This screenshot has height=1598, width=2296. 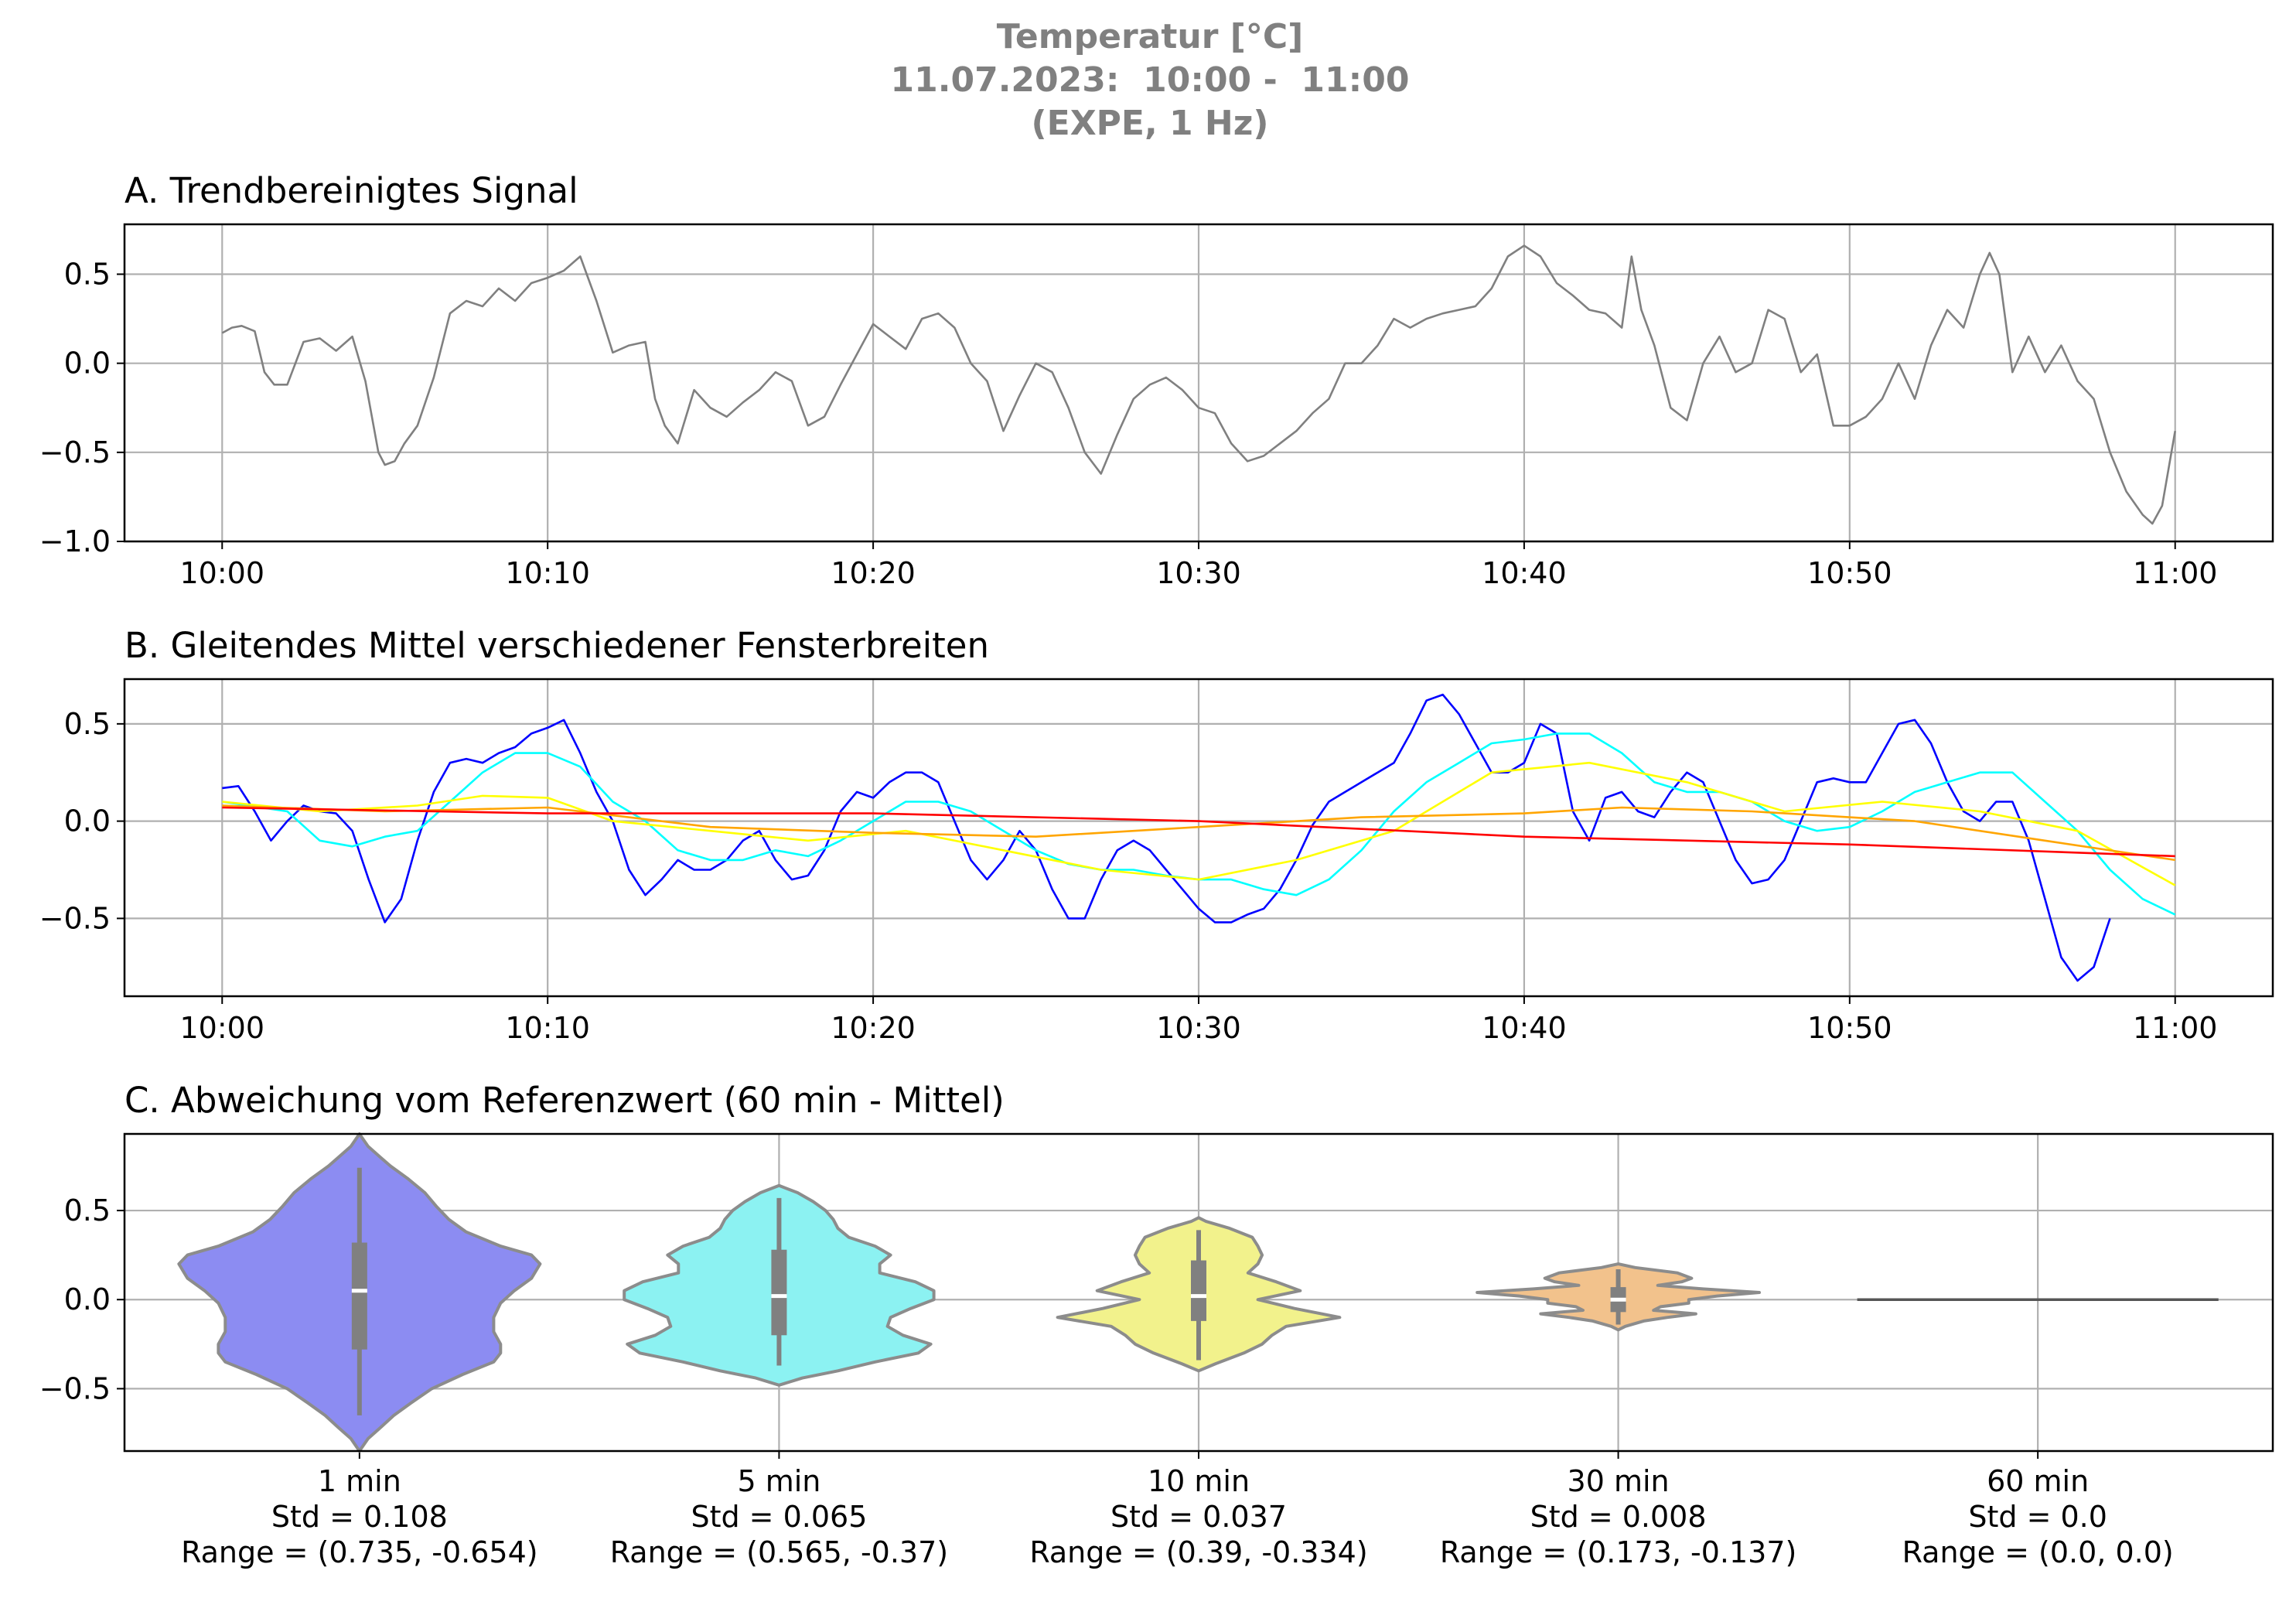 I want to click on violin-5-min, so click(x=779, y=1285).